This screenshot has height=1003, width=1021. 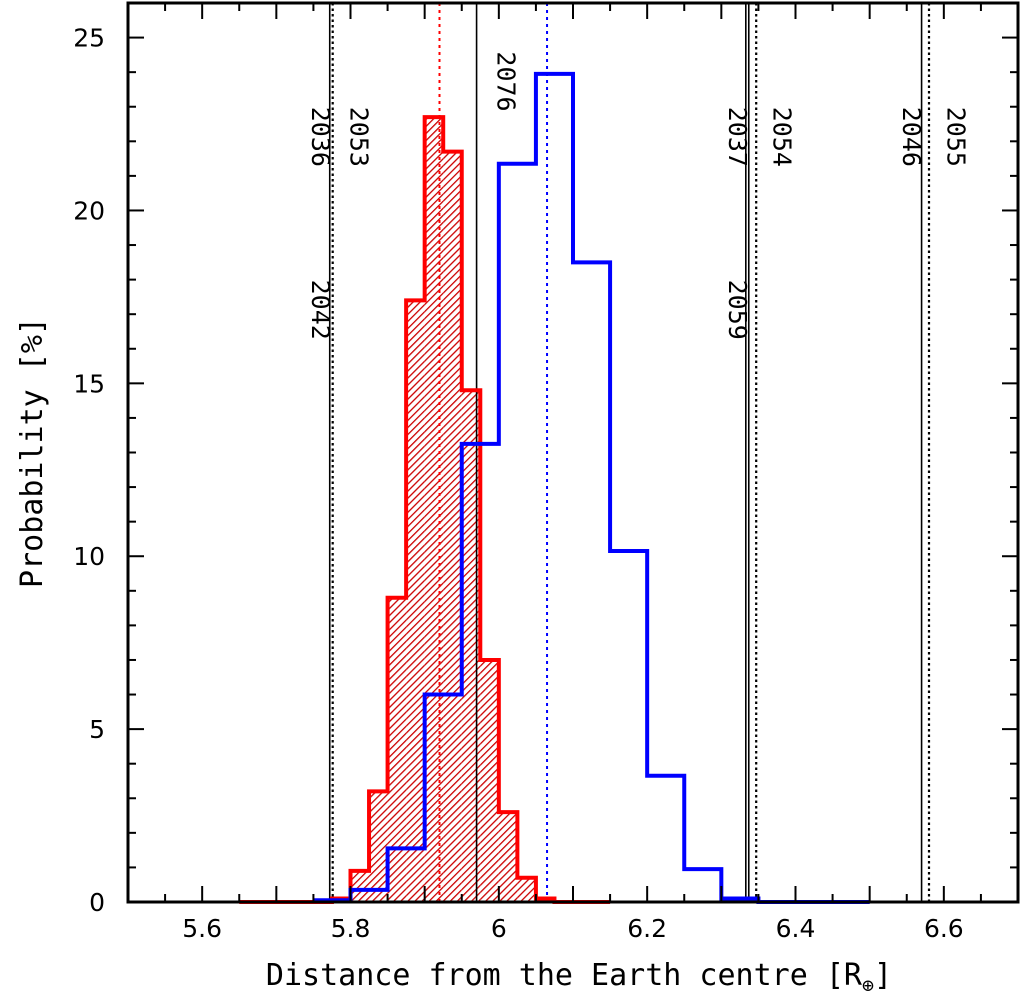 What do you see at coordinates (781, 137) in the screenshot?
I see `year-annotation-2054: 2054` at bounding box center [781, 137].